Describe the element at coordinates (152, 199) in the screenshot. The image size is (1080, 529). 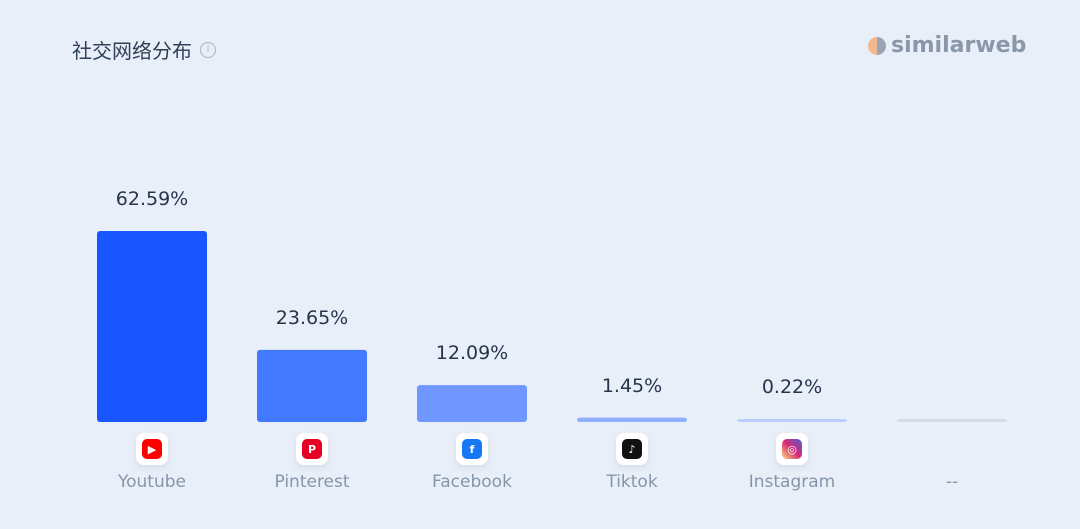
I see `data-label: 62.59%` at that location.